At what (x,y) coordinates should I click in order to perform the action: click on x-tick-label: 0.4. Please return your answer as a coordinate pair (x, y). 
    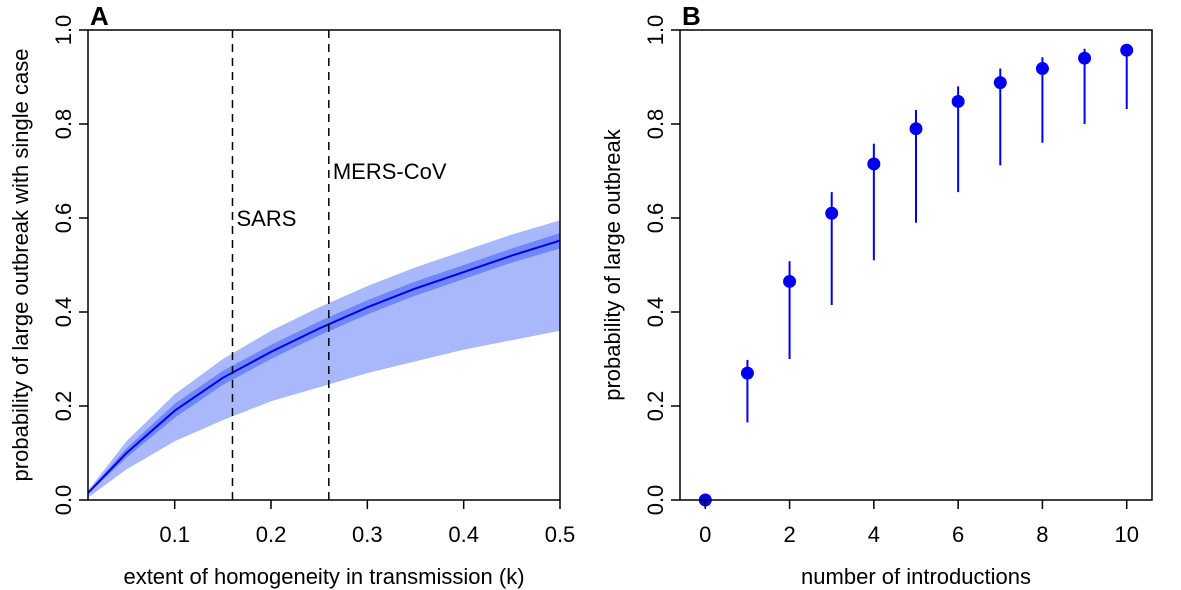
    Looking at the image, I should click on (463, 534).